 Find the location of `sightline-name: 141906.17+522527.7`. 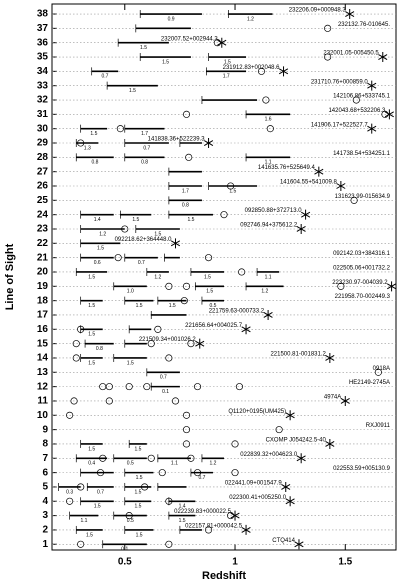

sightline-name: 141906.17+522527.7 is located at coordinates (340, 125).